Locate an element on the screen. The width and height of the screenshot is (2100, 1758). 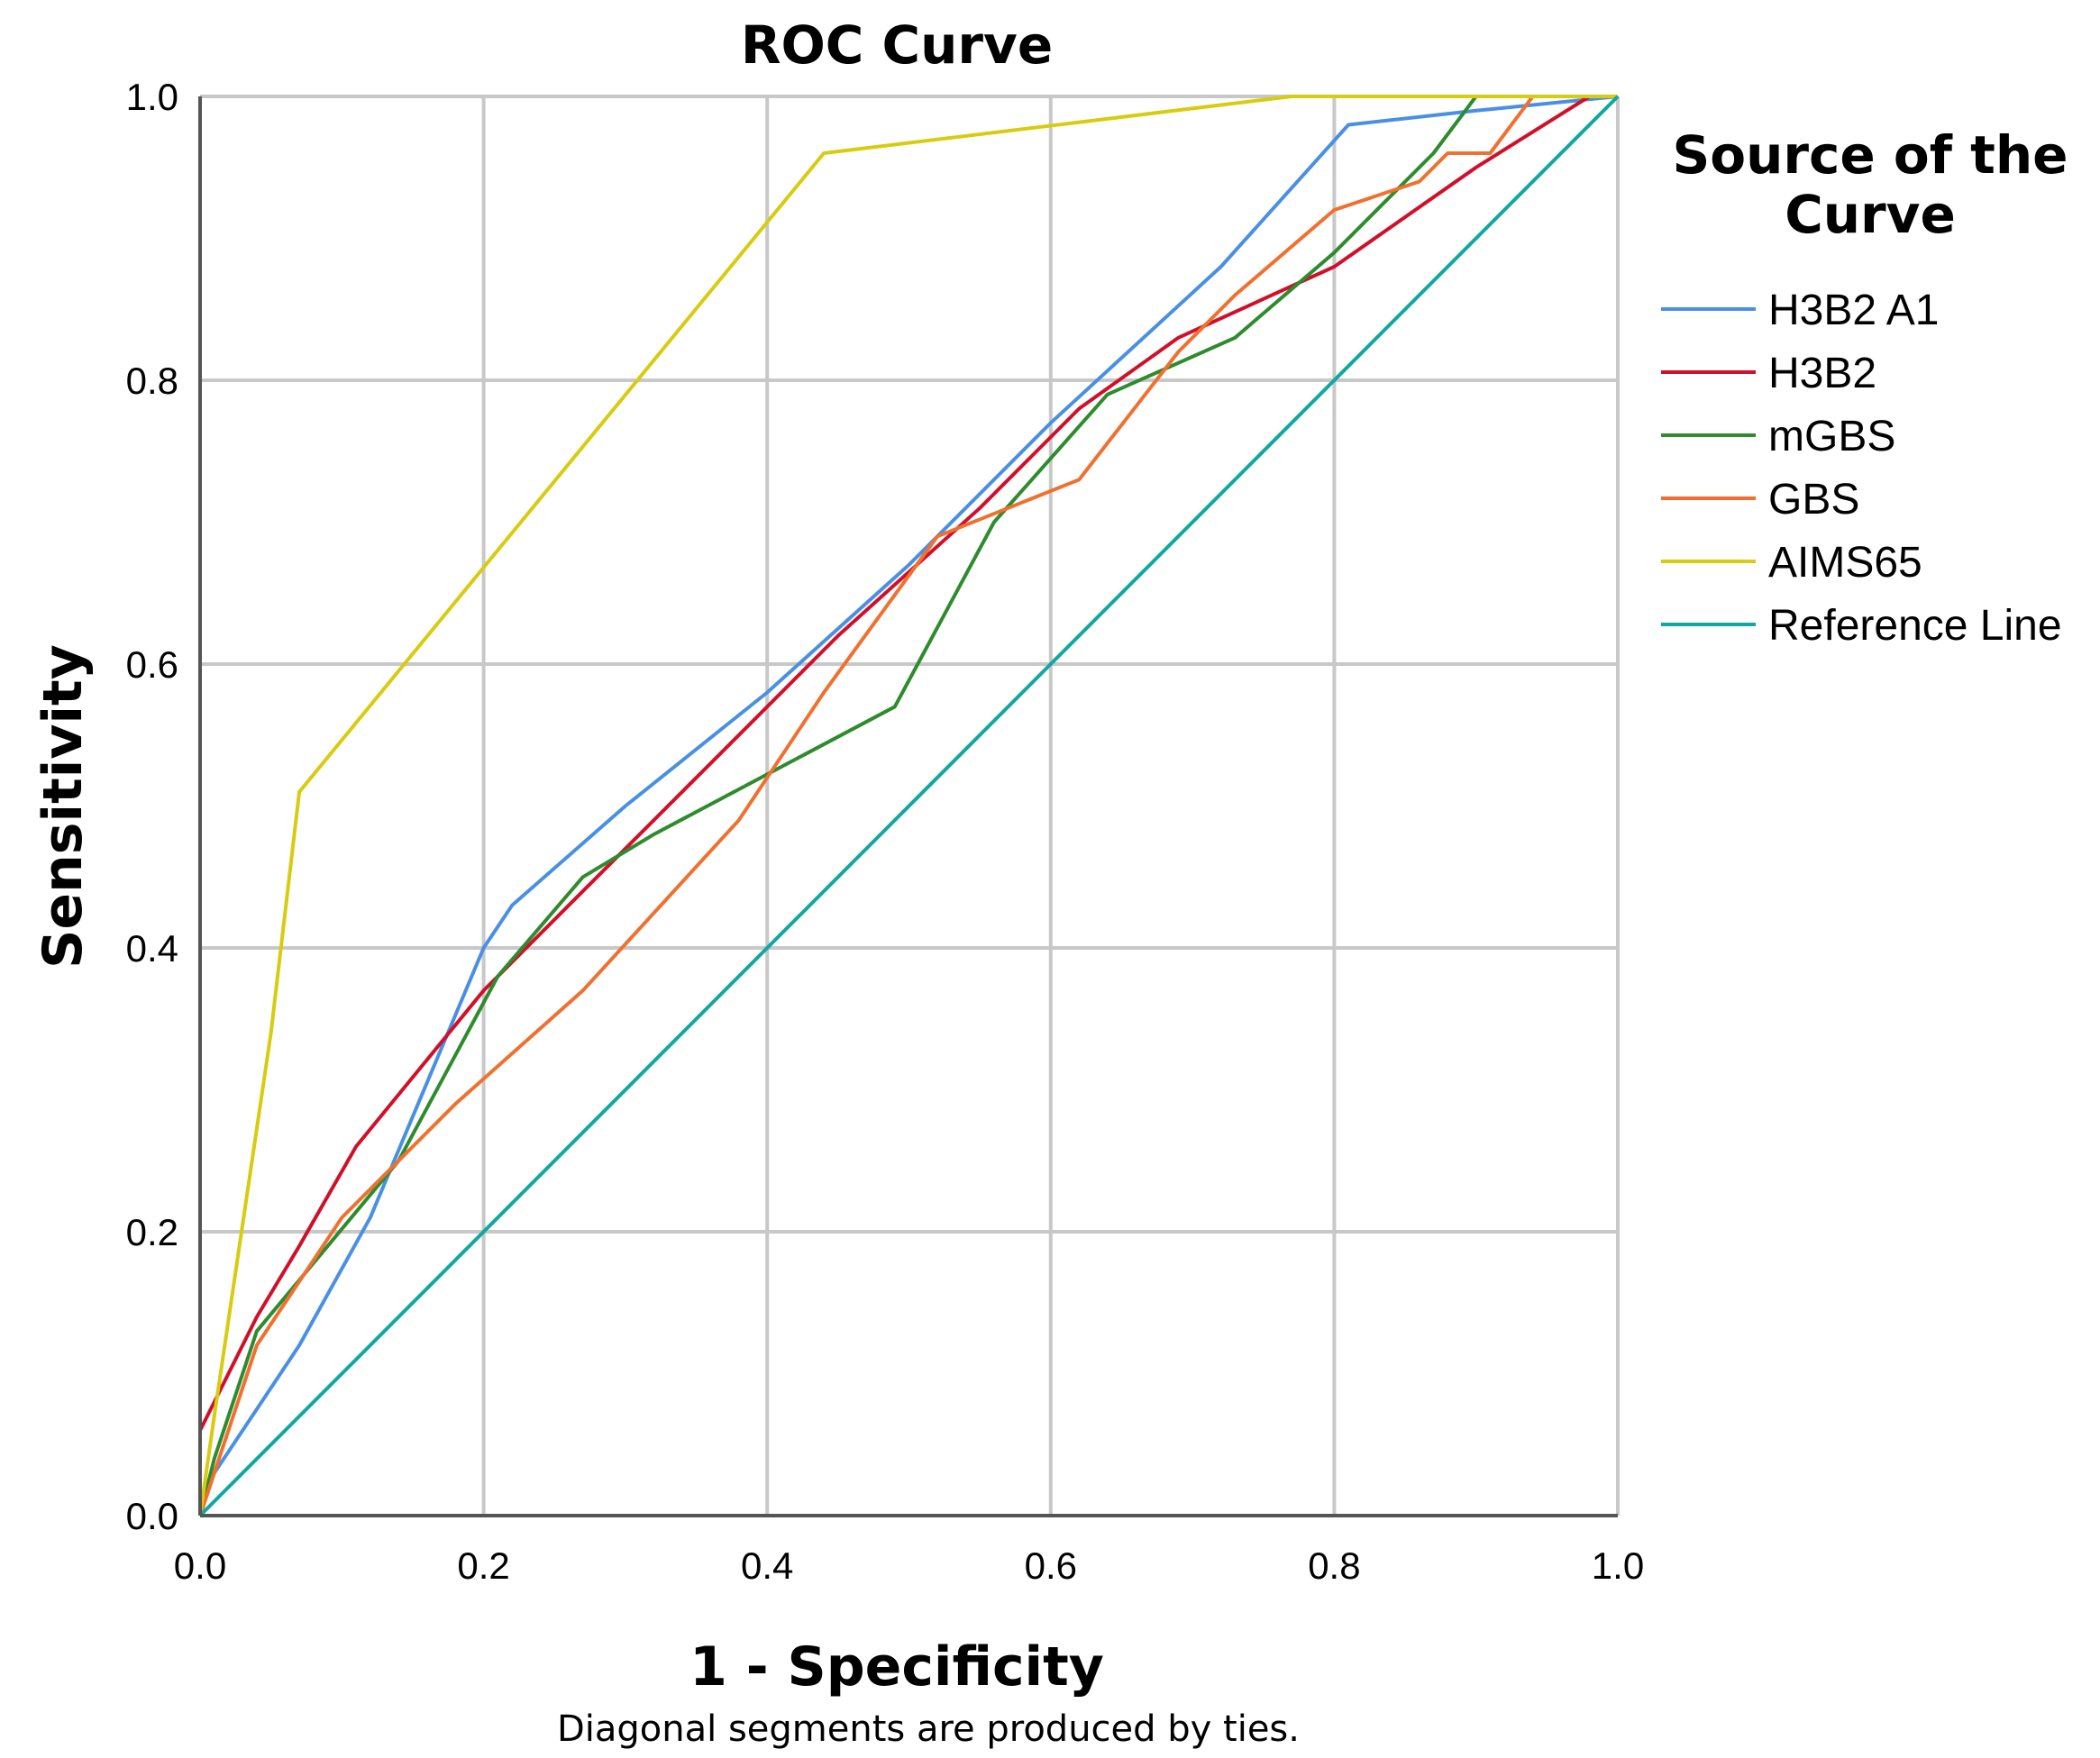
legend-label-gbs: GBS is located at coordinates (1813, 500).